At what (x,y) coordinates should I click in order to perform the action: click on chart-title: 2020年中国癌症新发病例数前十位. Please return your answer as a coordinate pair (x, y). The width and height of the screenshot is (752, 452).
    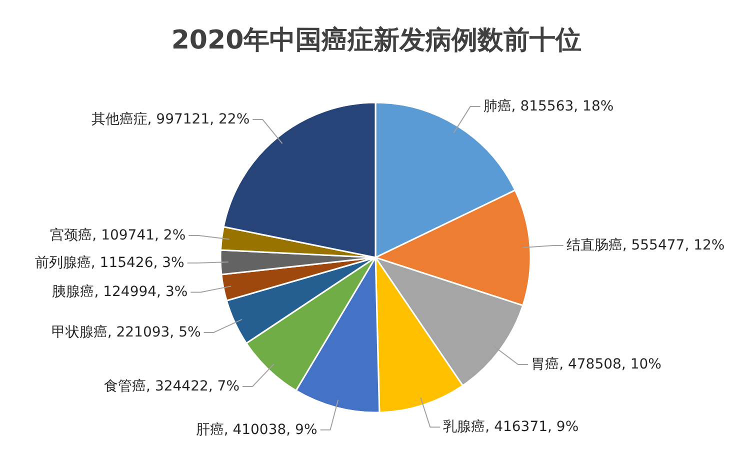
    Looking at the image, I should click on (376, 41).